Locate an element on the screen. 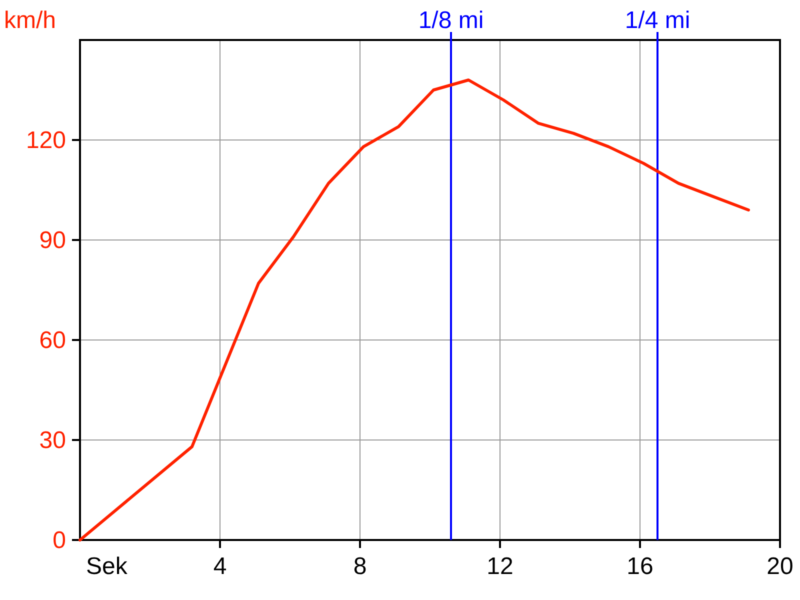 This screenshot has height=600, width=800. x-tick-label: 12 is located at coordinates (500, 566).